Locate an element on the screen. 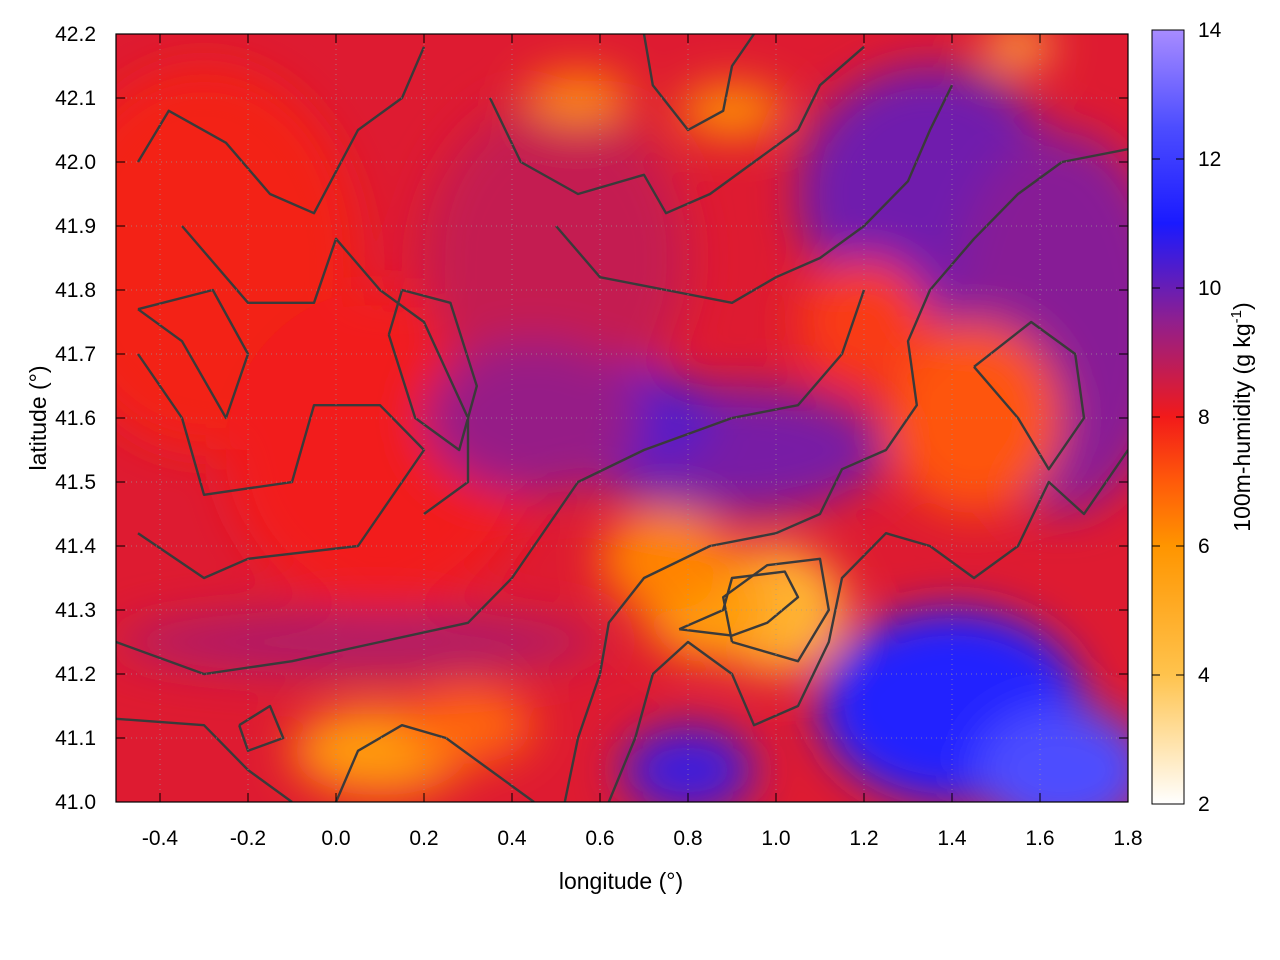 This screenshot has width=1280, height=960. x-tick-label: 0.8 is located at coordinates (687, 838).